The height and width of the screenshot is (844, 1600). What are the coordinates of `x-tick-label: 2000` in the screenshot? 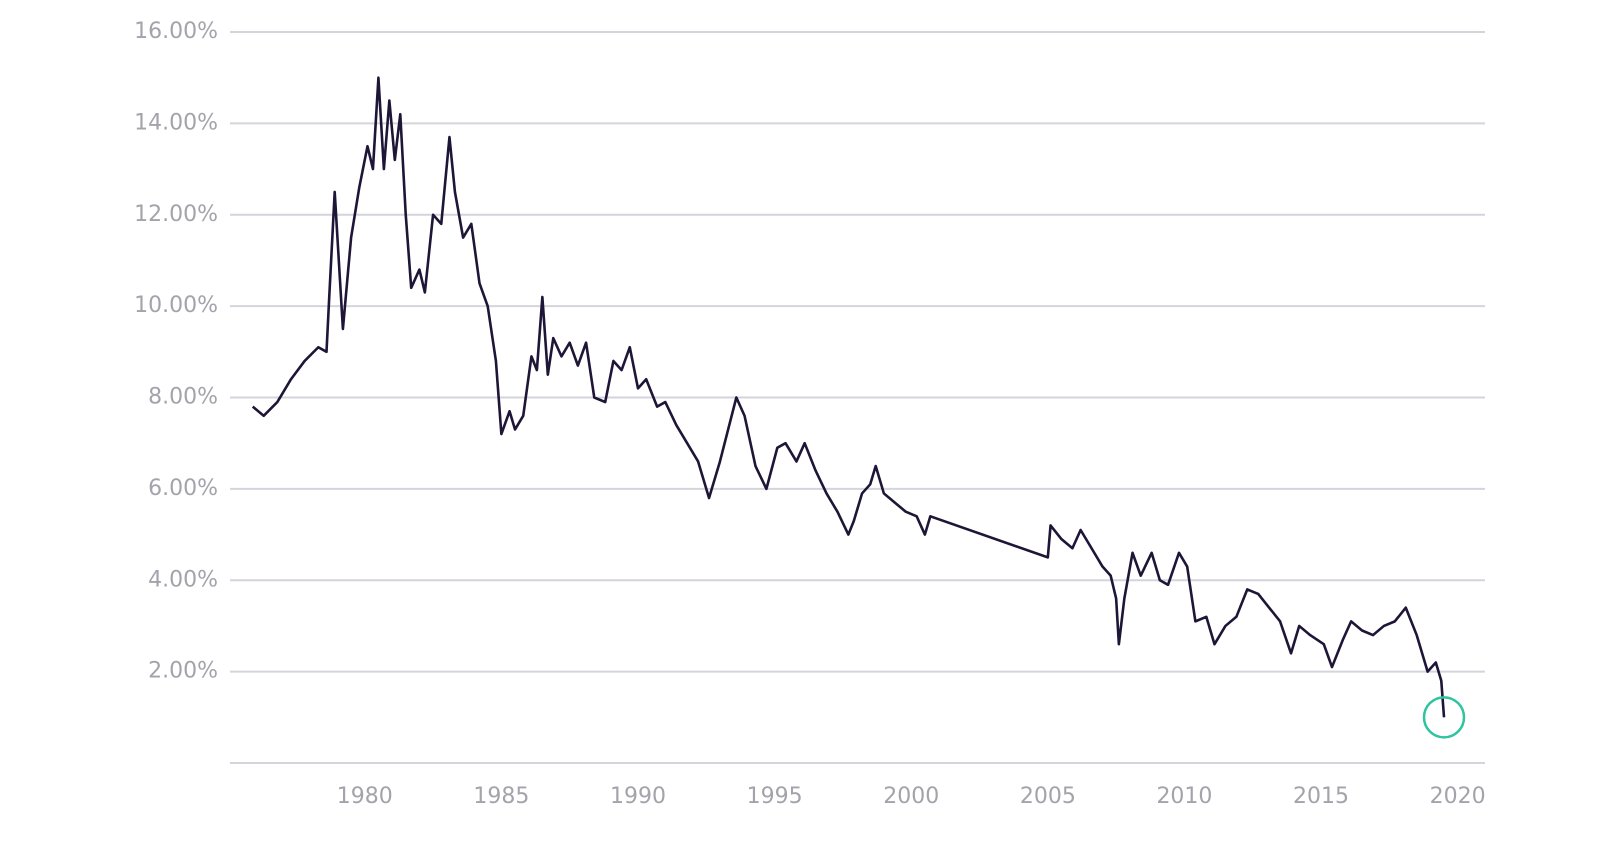 It's located at (911, 796).